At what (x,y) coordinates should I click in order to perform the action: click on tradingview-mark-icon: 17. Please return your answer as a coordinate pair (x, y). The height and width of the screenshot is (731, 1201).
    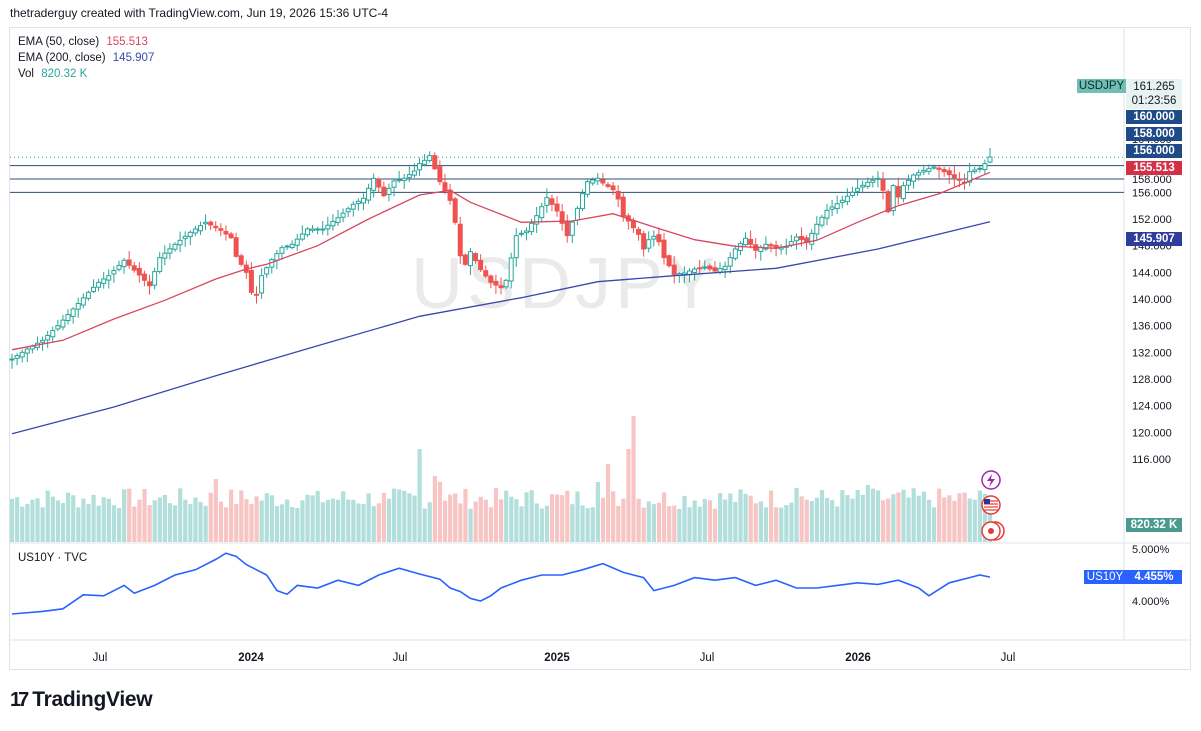
    Looking at the image, I should click on (19, 699).